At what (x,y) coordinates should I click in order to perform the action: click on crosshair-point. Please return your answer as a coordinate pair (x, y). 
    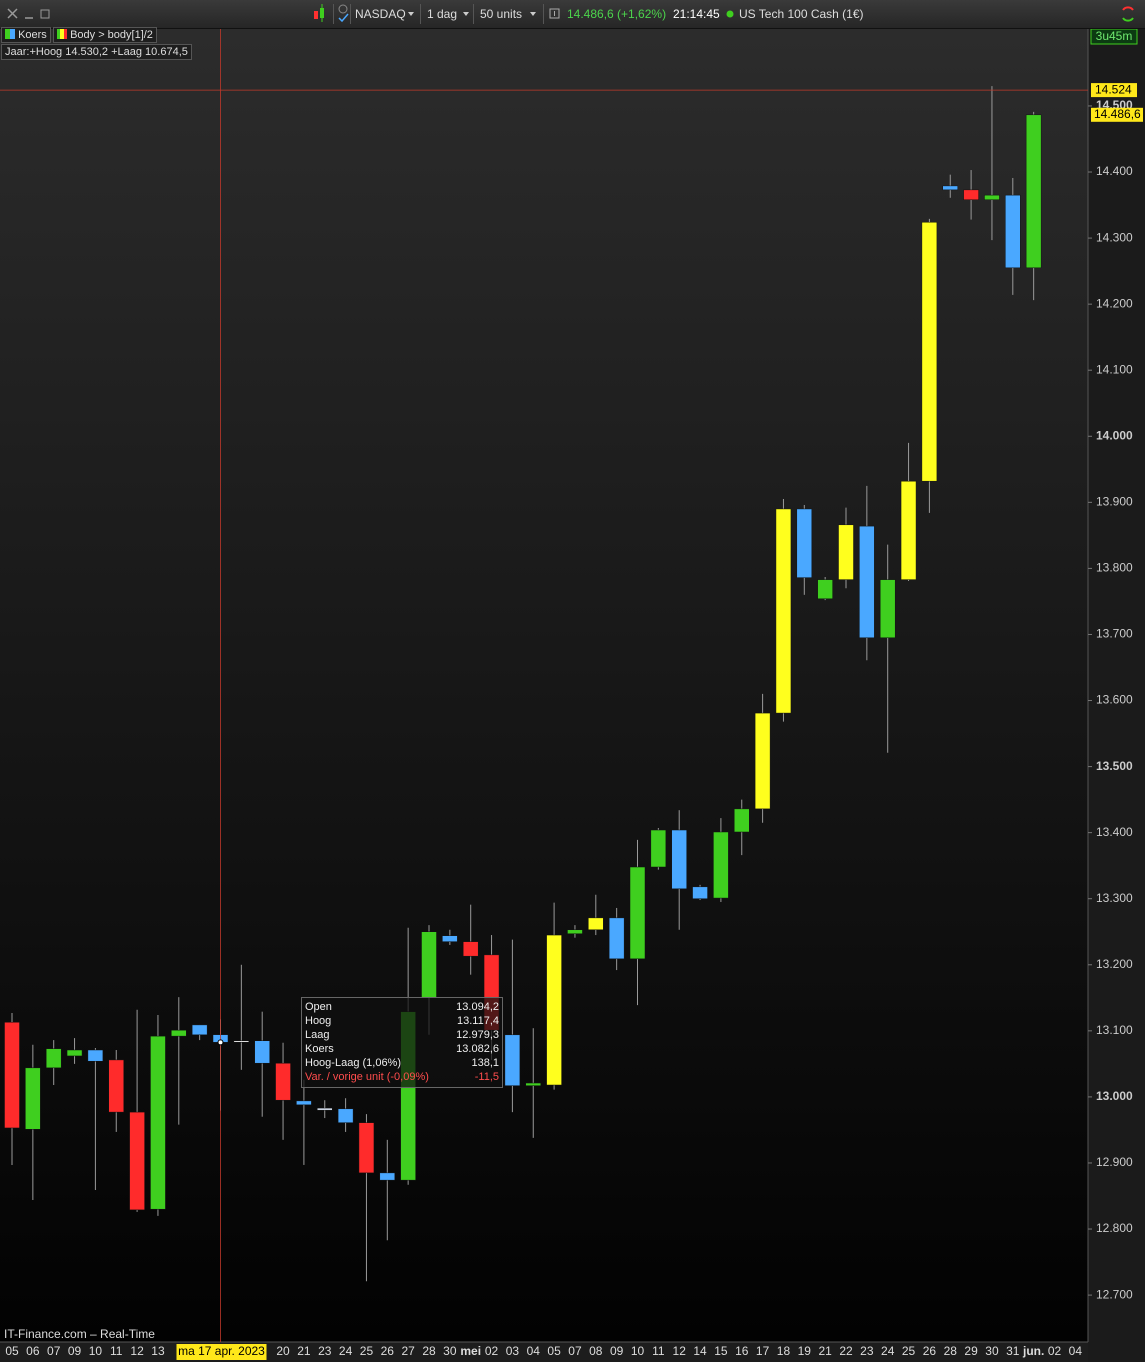
    Looking at the image, I should click on (220, 1042).